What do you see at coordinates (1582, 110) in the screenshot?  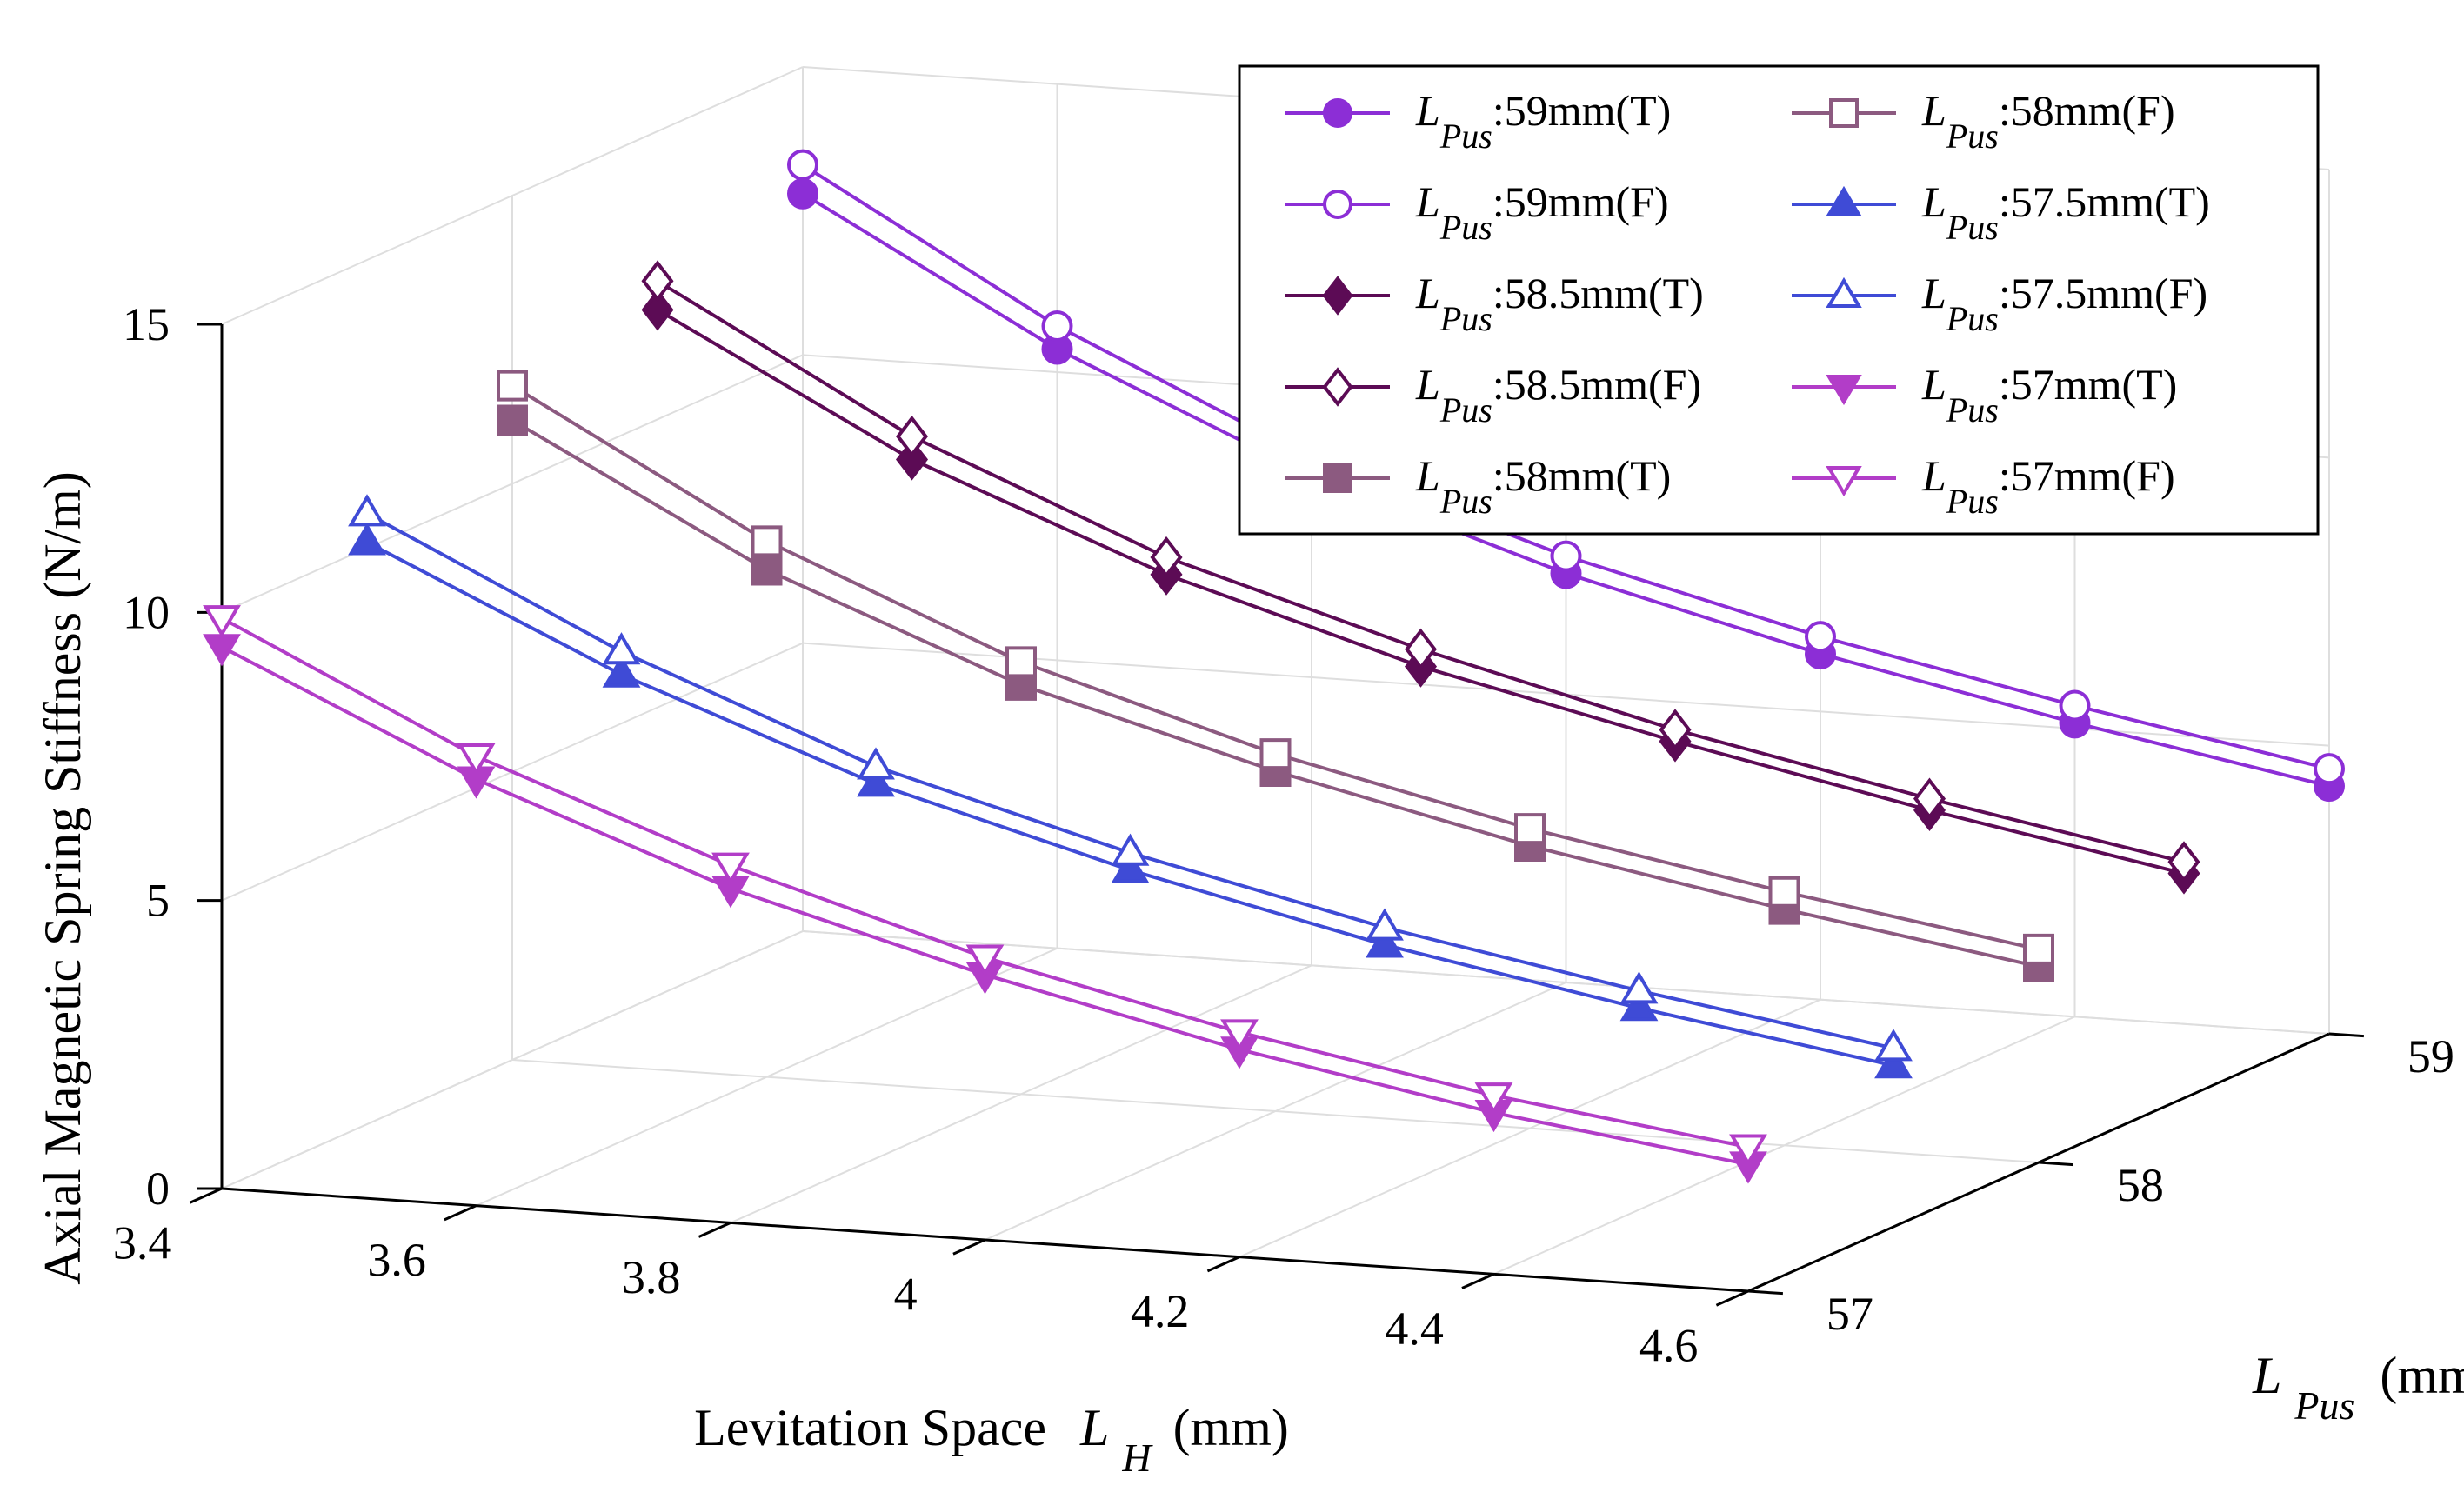 I see `legend-label-value: :59mm(T)` at bounding box center [1582, 110].